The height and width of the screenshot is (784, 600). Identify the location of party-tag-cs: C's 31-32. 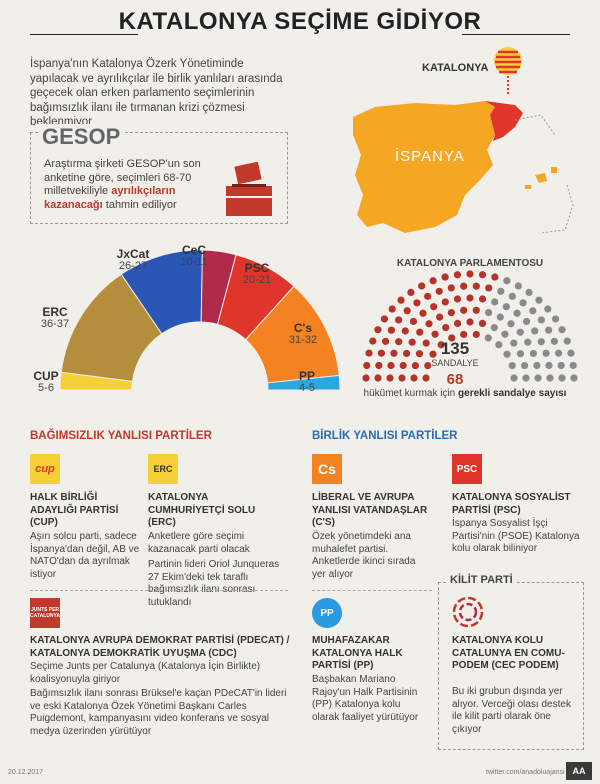
(303, 333).